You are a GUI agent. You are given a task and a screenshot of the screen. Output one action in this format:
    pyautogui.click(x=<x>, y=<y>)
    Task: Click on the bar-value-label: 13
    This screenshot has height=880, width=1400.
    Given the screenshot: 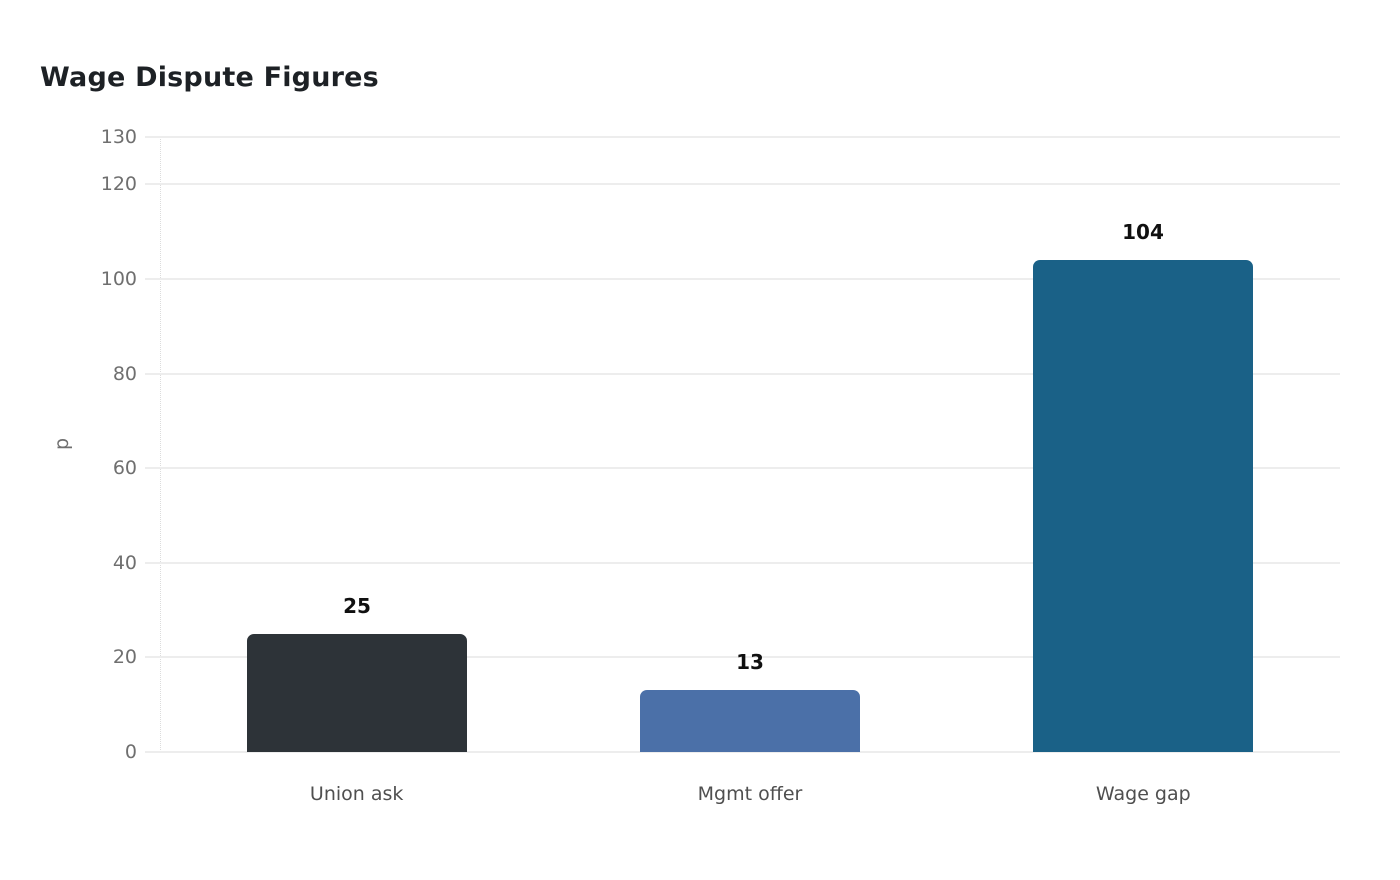 What is the action you would take?
    pyautogui.click(x=750, y=662)
    